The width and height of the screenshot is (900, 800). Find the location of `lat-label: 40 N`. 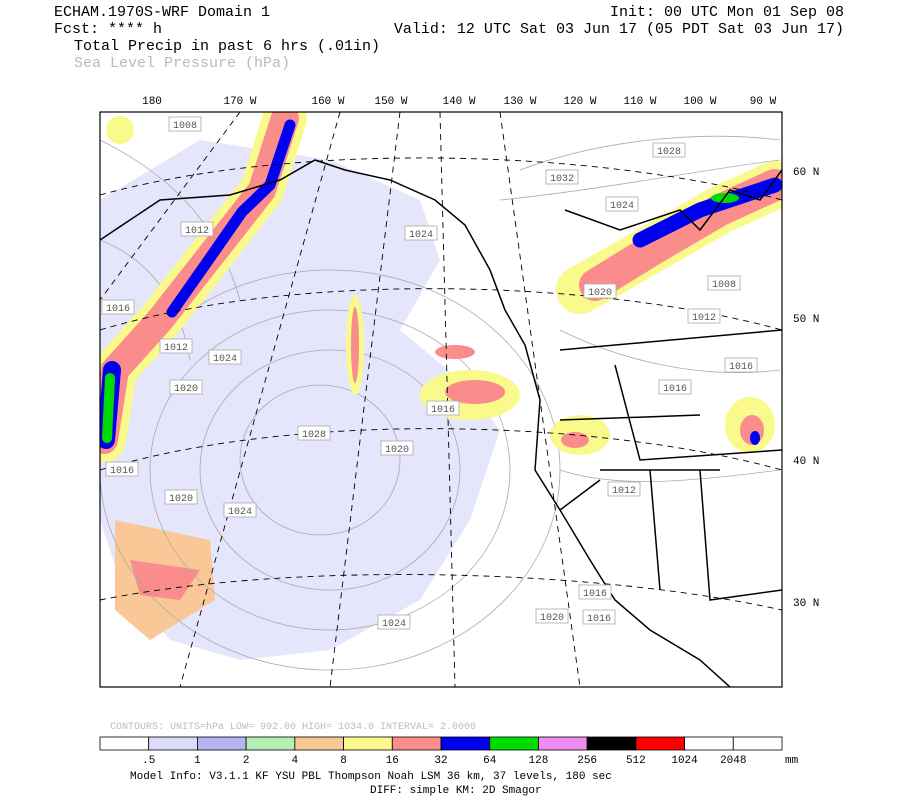

lat-label: 40 N is located at coordinates (806, 462).